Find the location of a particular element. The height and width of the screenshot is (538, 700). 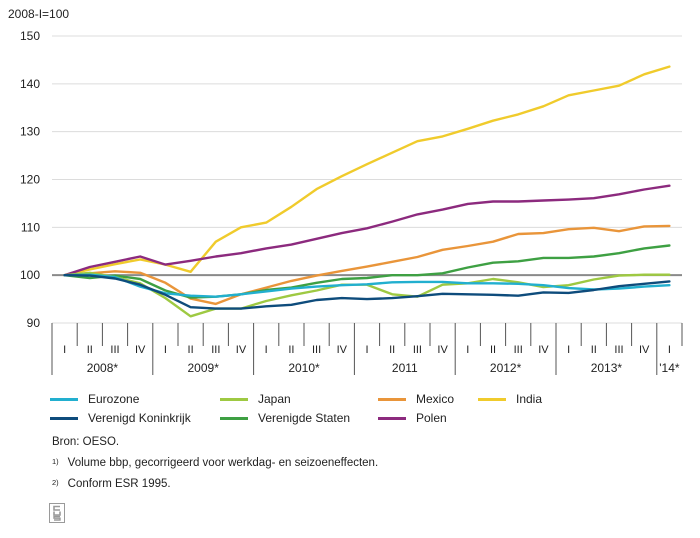

series-line-verenigd-koninkrijk is located at coordinates (367, 292).